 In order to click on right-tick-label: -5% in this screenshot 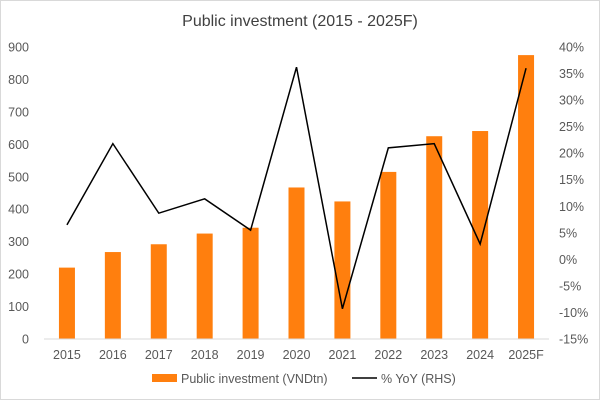, I will do `click(570, 286)`.